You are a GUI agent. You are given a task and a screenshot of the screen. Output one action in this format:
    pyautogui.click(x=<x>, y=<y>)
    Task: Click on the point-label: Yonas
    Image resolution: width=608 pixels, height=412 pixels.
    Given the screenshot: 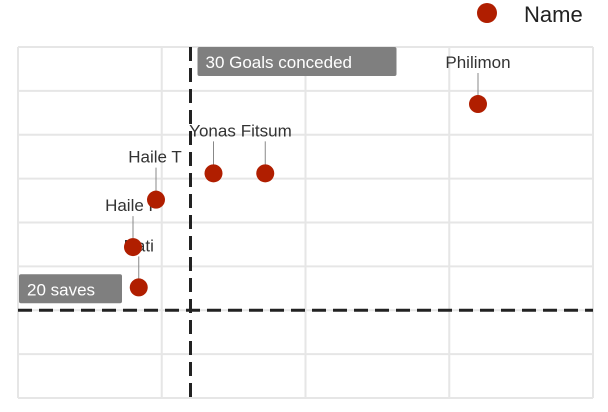 What is the action you would take?
    pyautogui.click(x=212, y=130)
    